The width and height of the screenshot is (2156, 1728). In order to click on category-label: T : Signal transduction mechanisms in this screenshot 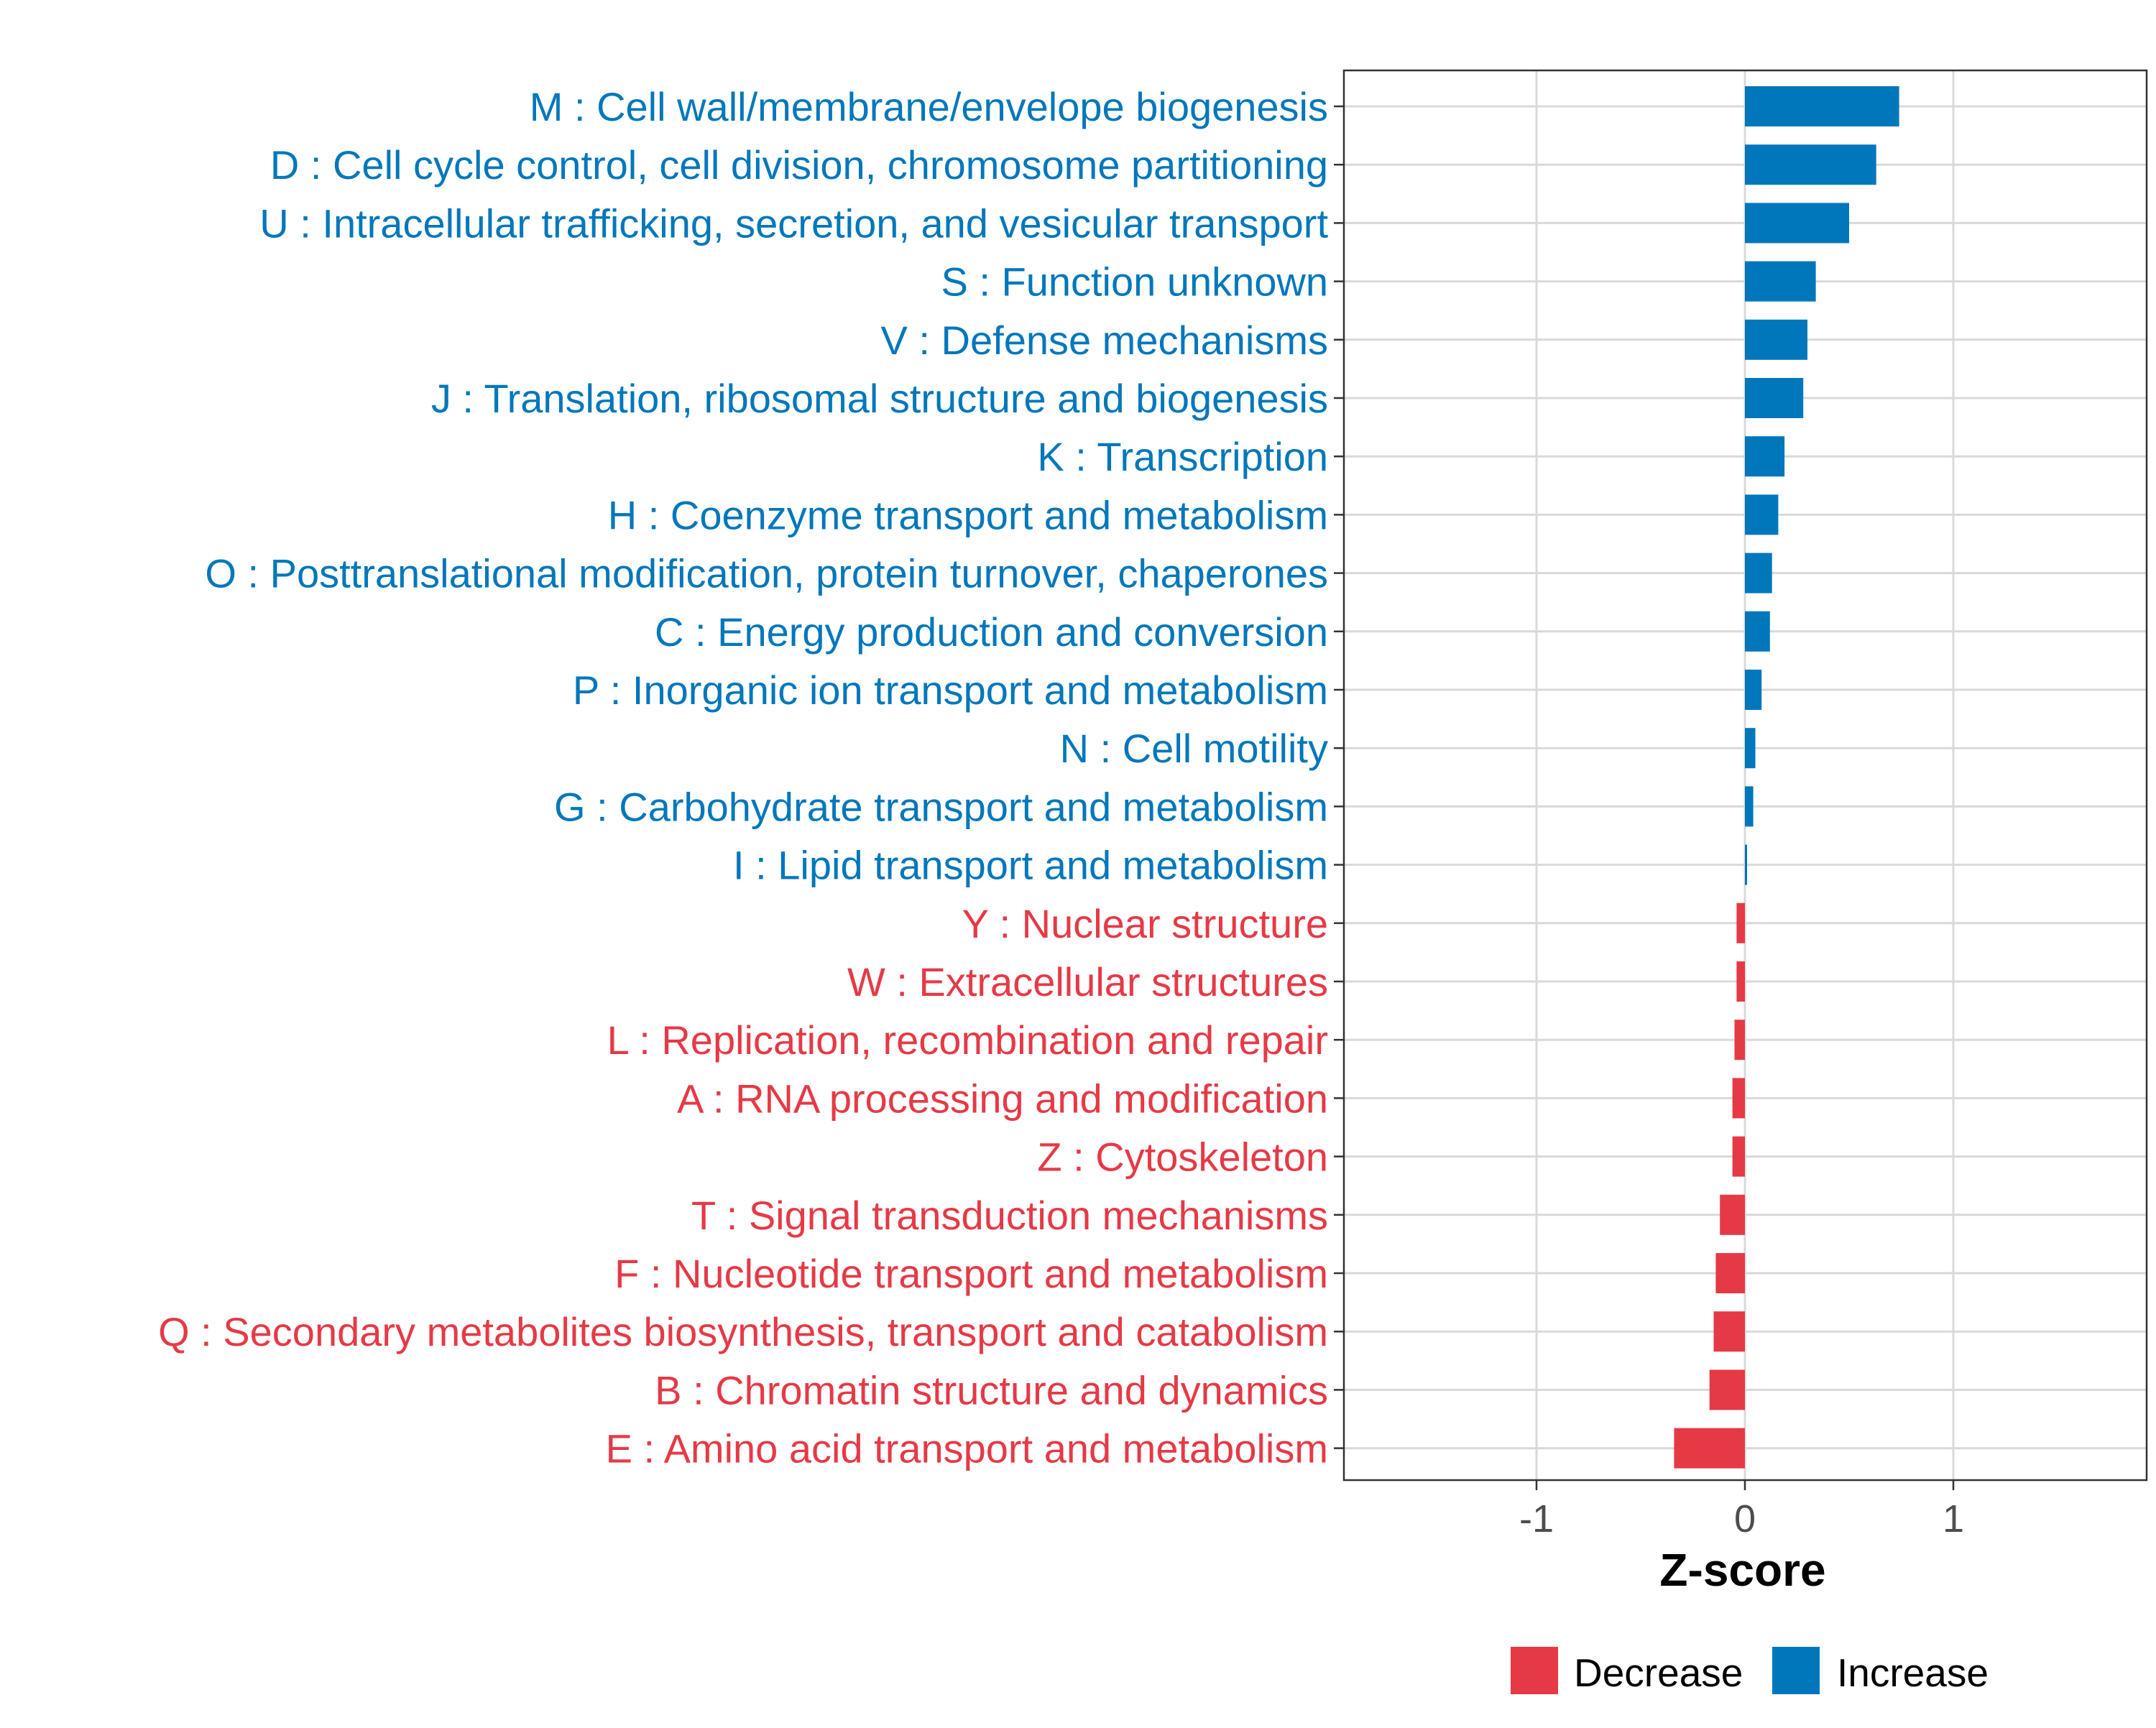, I will do `click(1010, 1215)`.